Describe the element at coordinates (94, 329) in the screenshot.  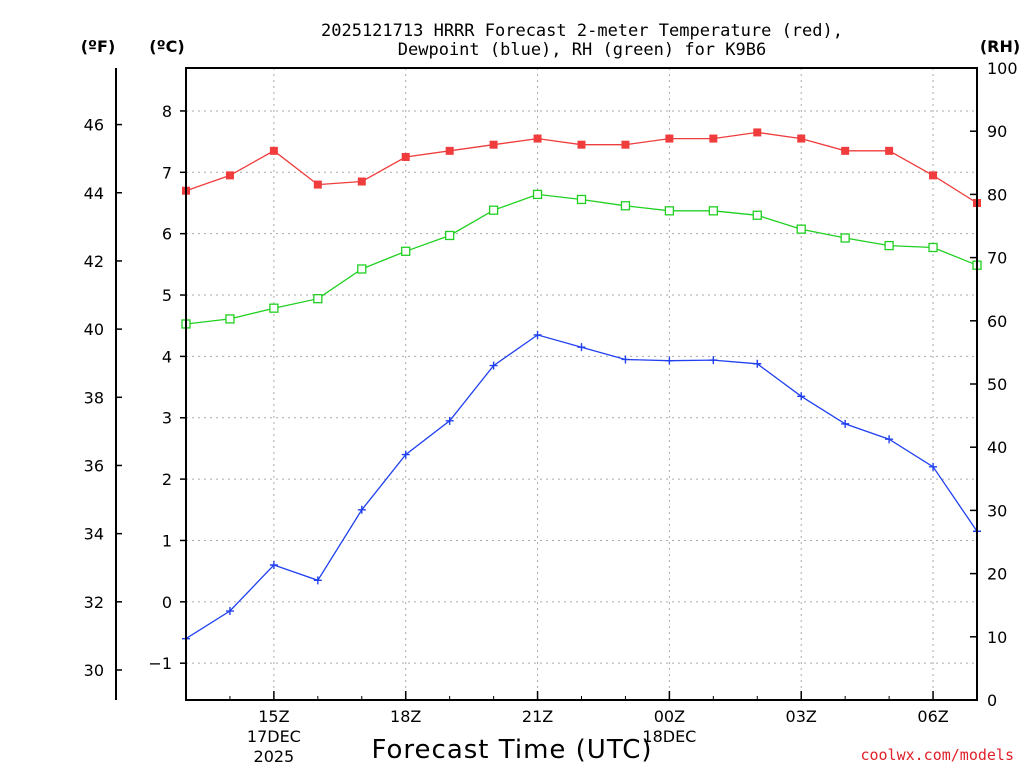
I see `fahrenheit-tick-label: 40` at that location.